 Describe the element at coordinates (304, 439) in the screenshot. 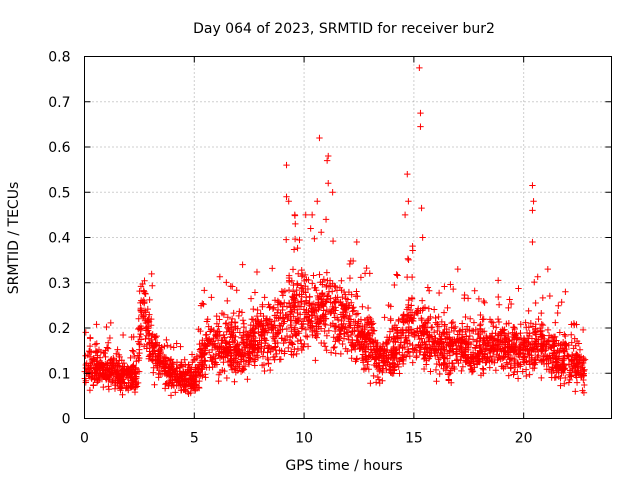

I see `x-tick-label: 10` at that location.